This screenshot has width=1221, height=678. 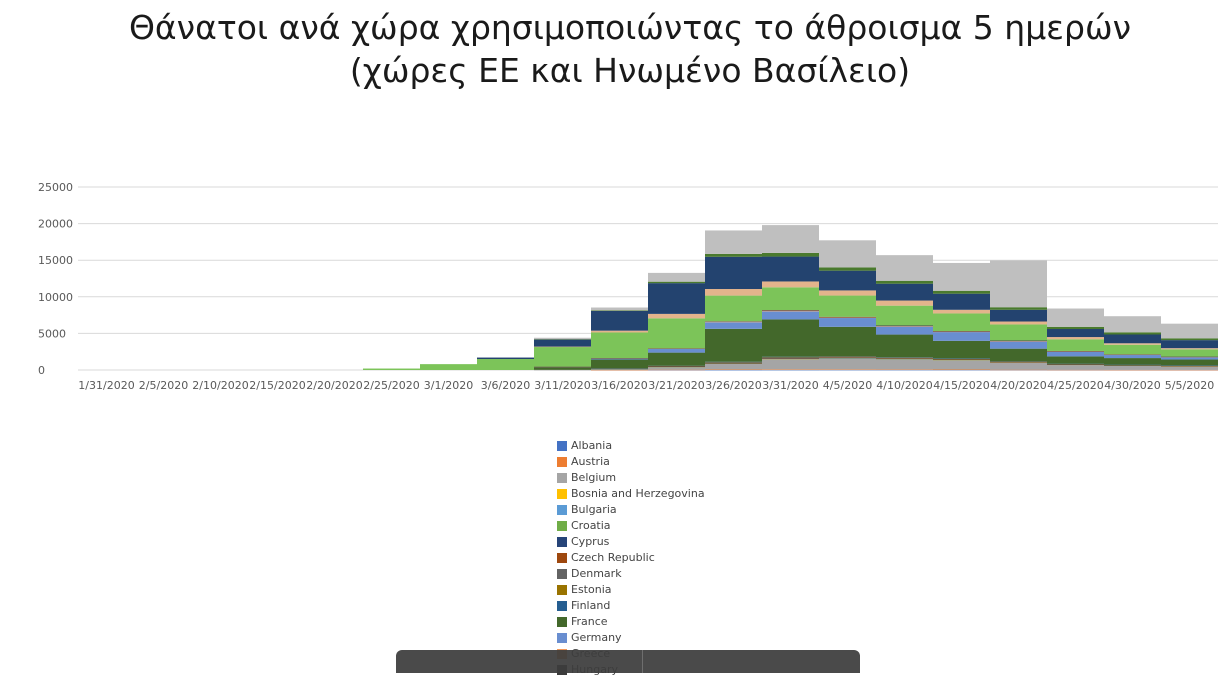 I want to click on legend-item: Czech Republic, so click(x=707, y=558).